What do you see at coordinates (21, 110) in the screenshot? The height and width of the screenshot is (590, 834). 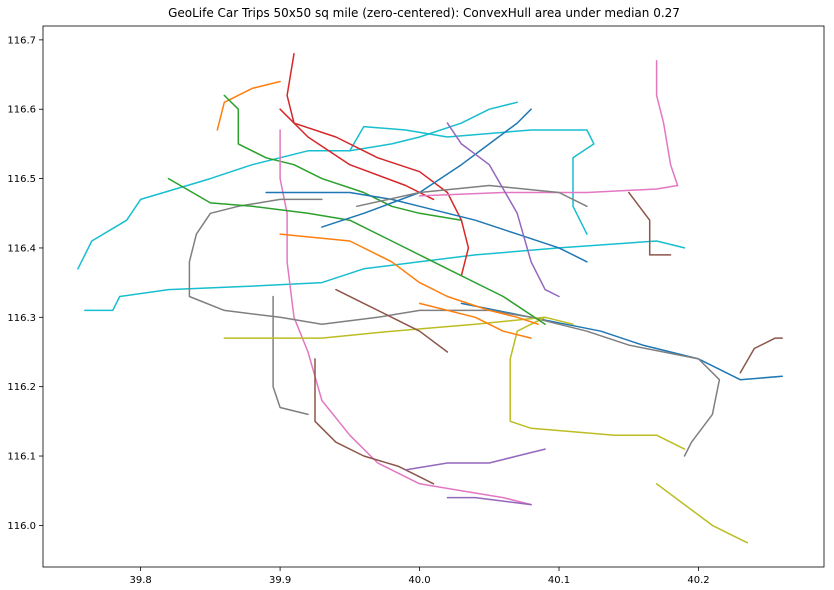 I see `y-tick-label: 116.6` at bounding box center [21, 110].